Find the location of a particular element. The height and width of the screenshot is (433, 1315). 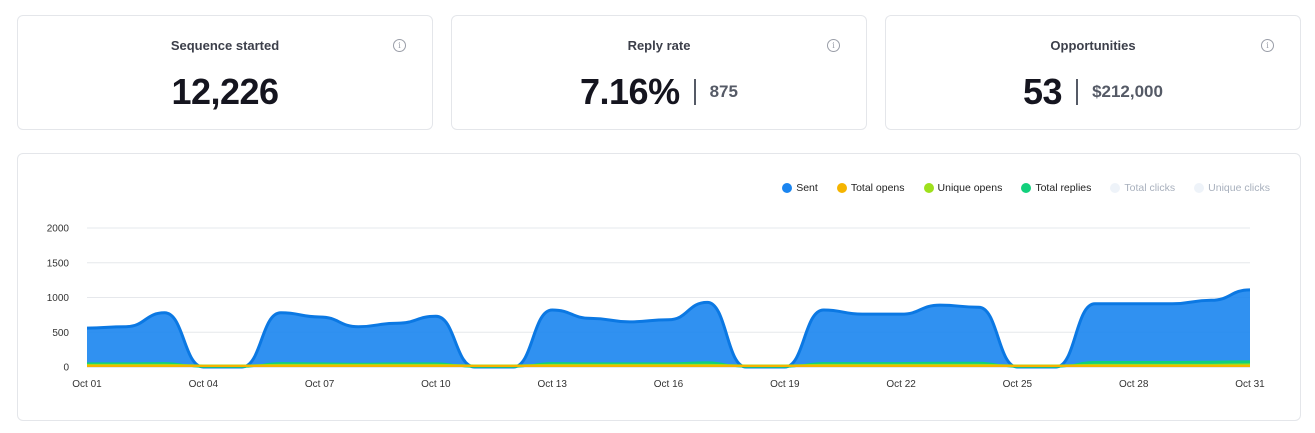

legend-label: Sent is located at coordinates (807, 188).